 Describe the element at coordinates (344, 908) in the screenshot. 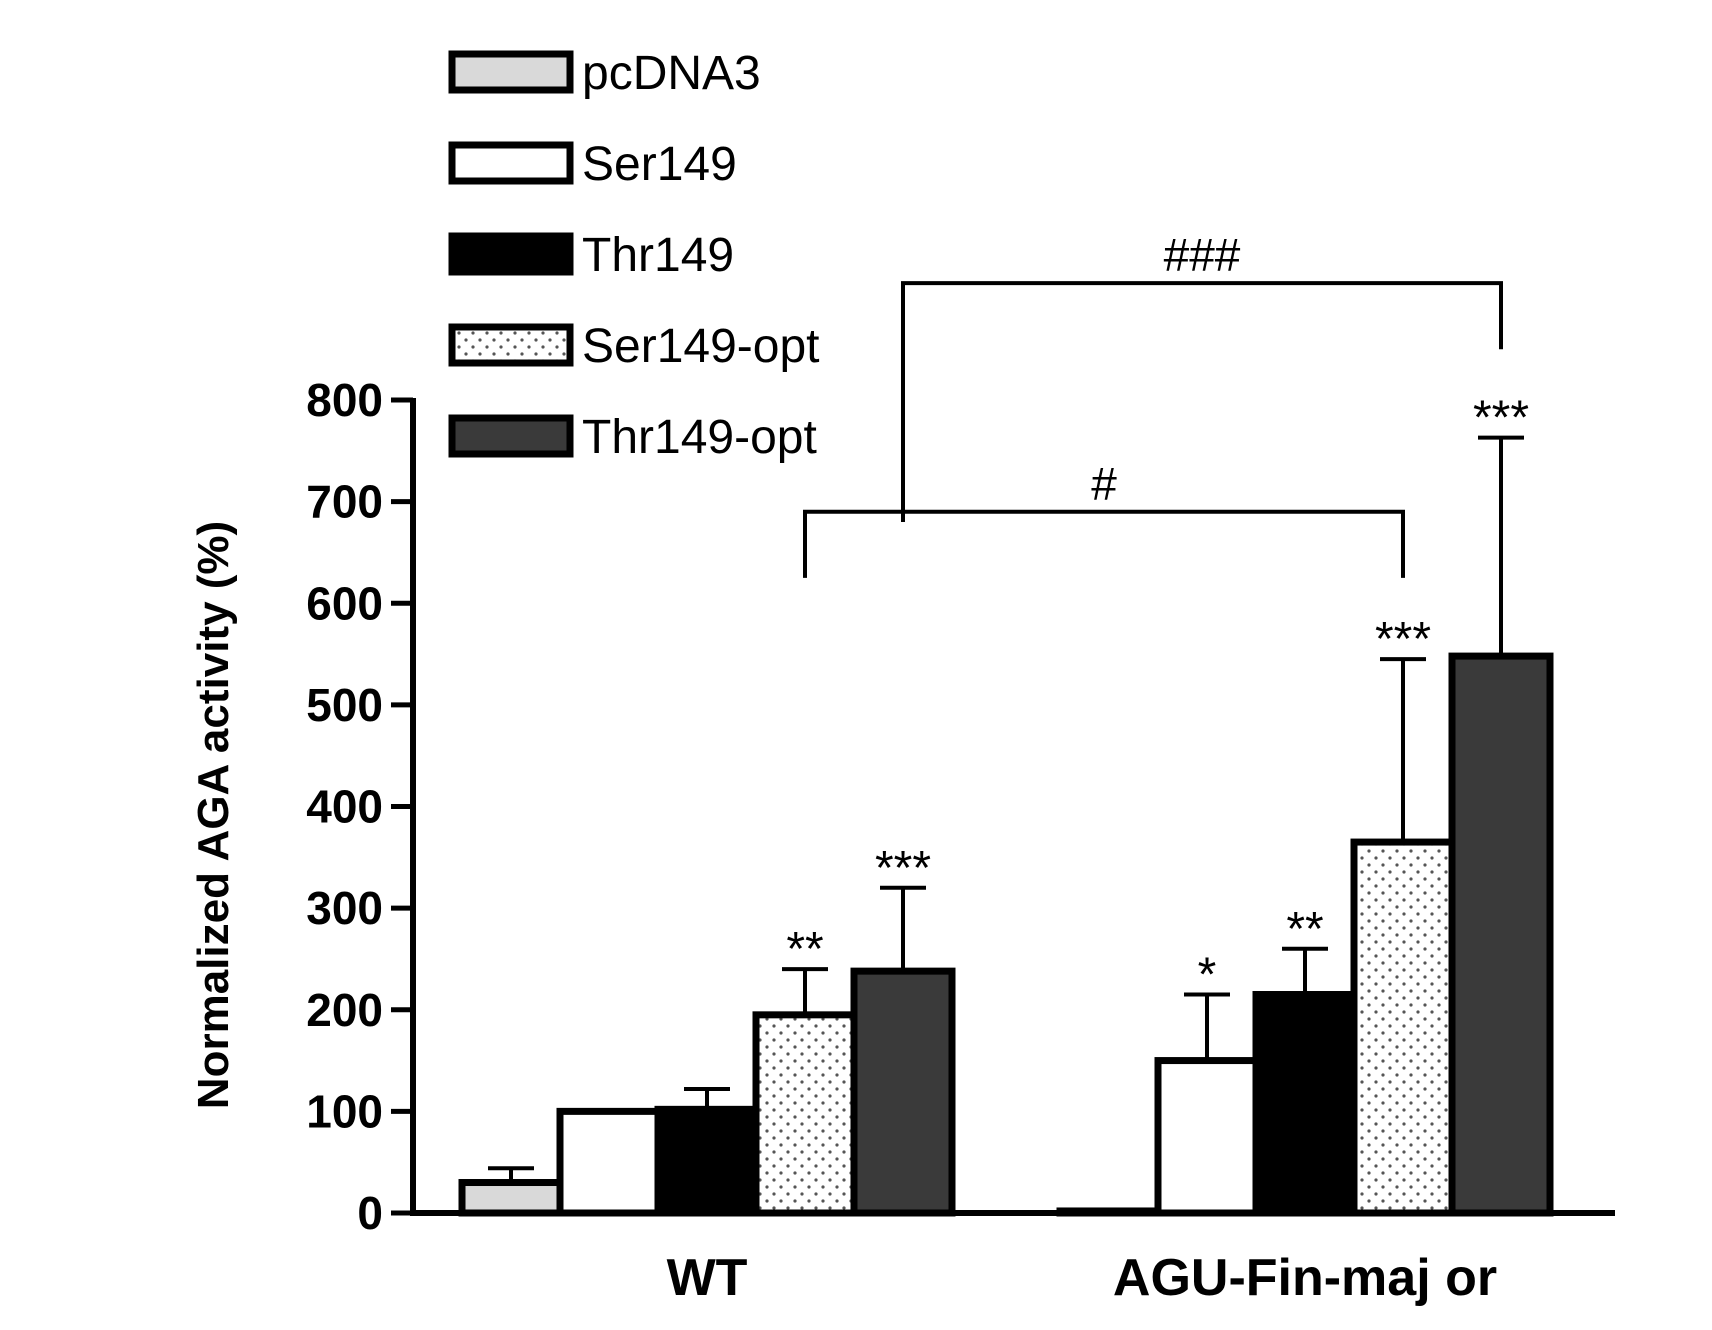

I see `y-tick-label: 300` at that location.